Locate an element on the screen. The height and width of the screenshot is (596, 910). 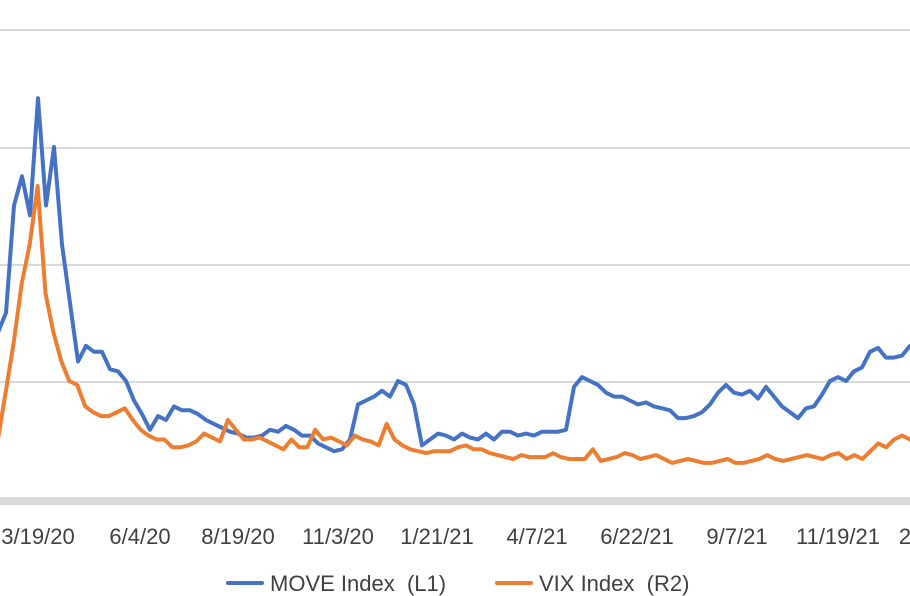
x-tick-label: 6/22/21 is located at coordinates (636, 536).